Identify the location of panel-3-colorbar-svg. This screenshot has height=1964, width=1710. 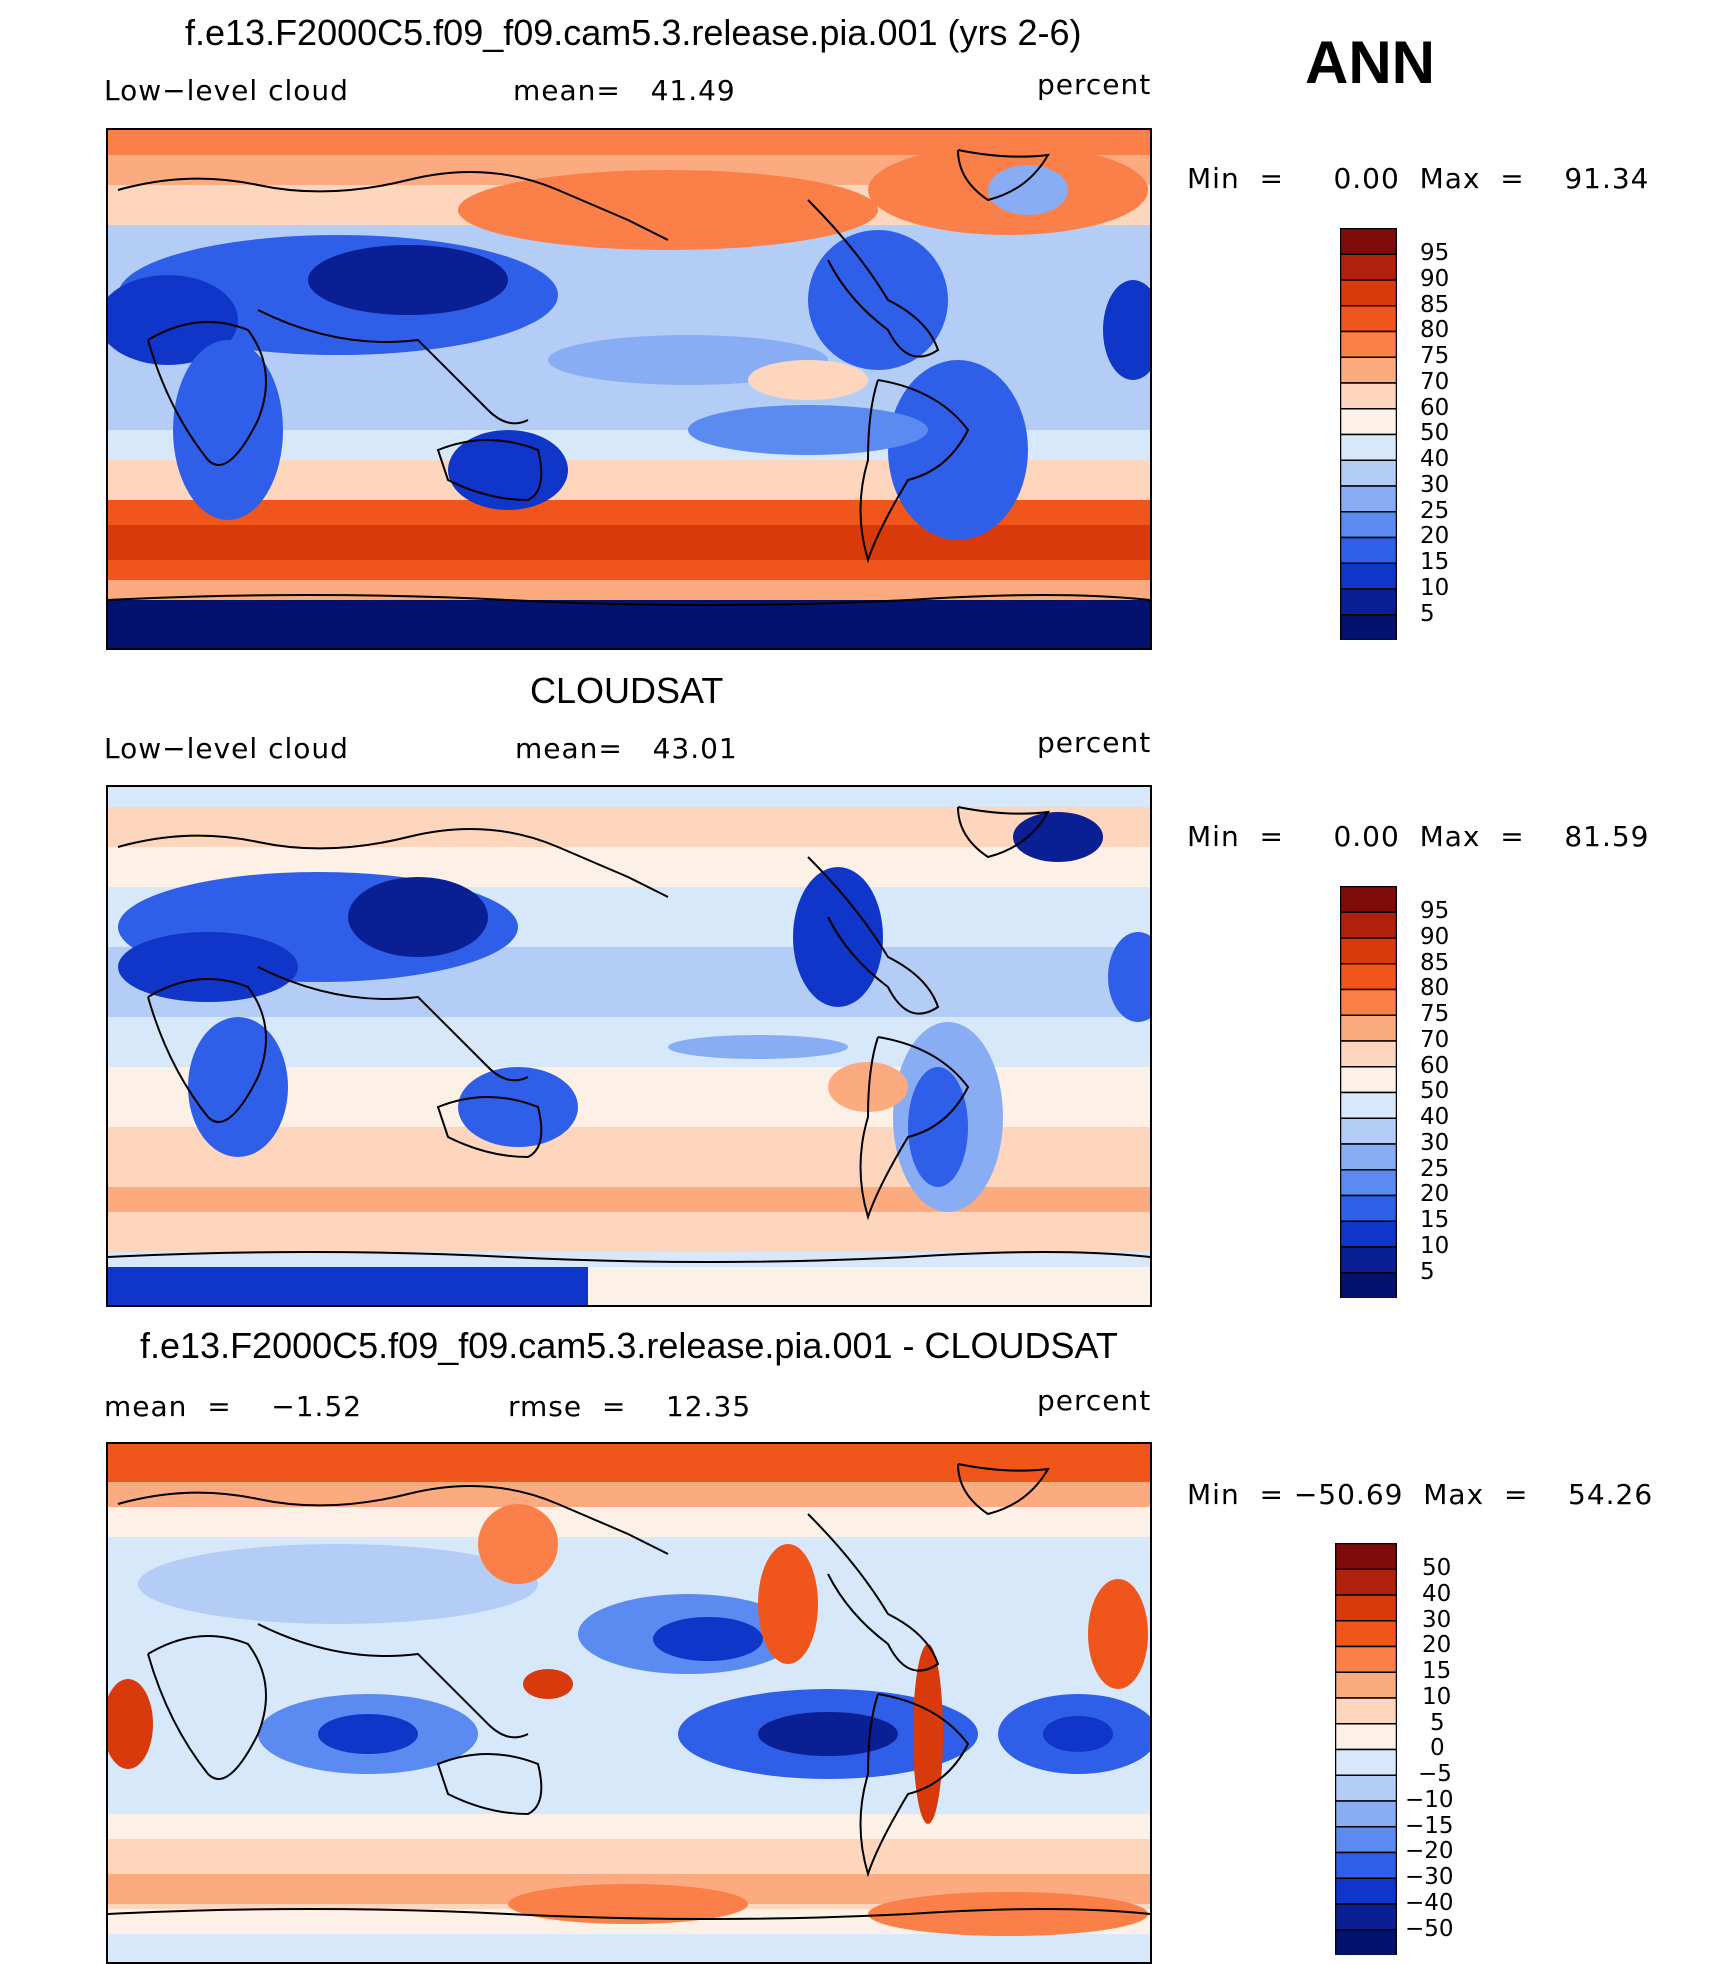
(1366, 1749).